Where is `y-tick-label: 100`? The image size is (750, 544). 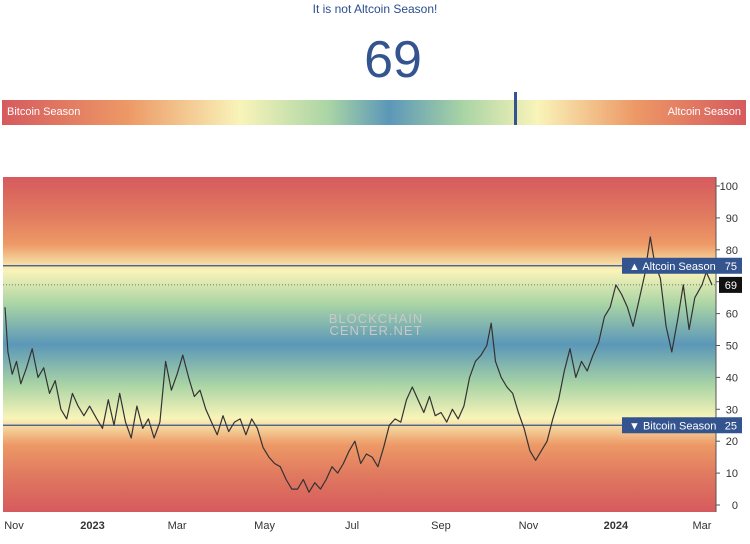
y-tick-label: 100 is located at coordinates (729, 187).